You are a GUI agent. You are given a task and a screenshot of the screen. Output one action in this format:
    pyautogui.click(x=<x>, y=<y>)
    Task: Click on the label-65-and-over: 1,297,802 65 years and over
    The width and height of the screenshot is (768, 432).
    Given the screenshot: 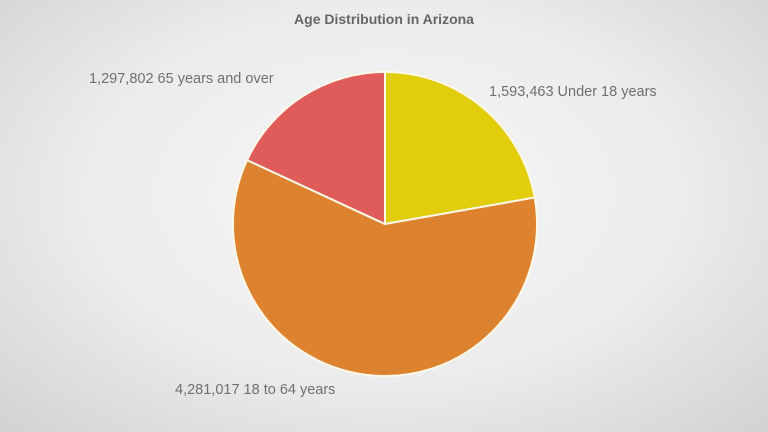 What is the action you would take?
    pyautogui.click(x=181, y=79)
    